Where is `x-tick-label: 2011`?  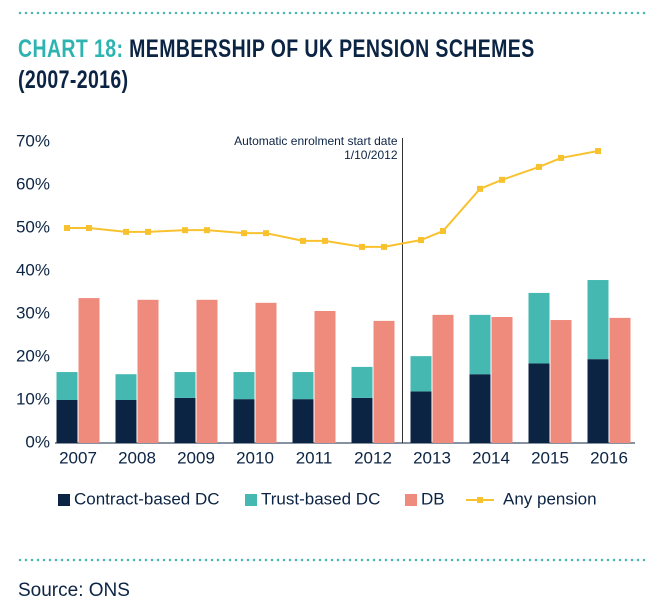 x-tick-label: 2011 is located at coordinates (314, 457).